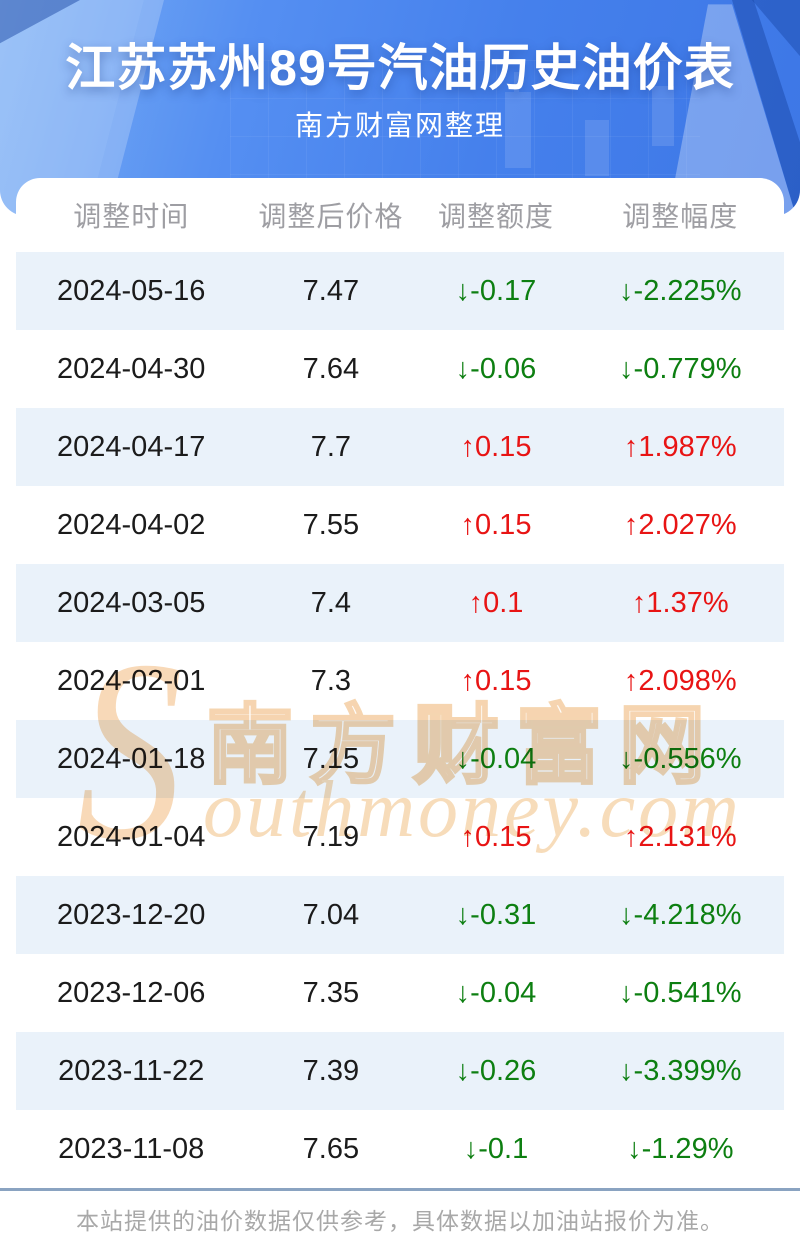  I want to click on date-cell: 2024-01-18, so click(131, 758).